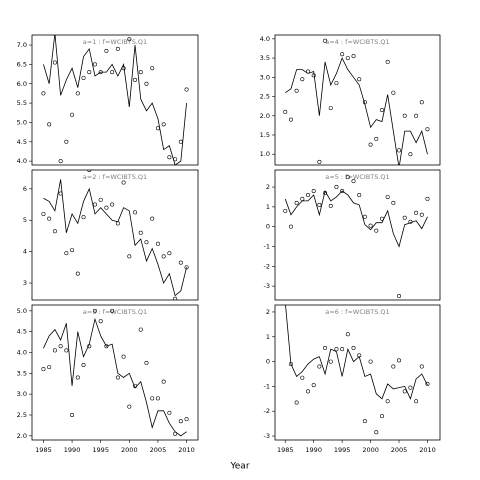 This screenshot has width=480, height=480. Describe the element at coordinates (129, 450) in the screenshot. I see `x-tick-label: 2000` at that location.